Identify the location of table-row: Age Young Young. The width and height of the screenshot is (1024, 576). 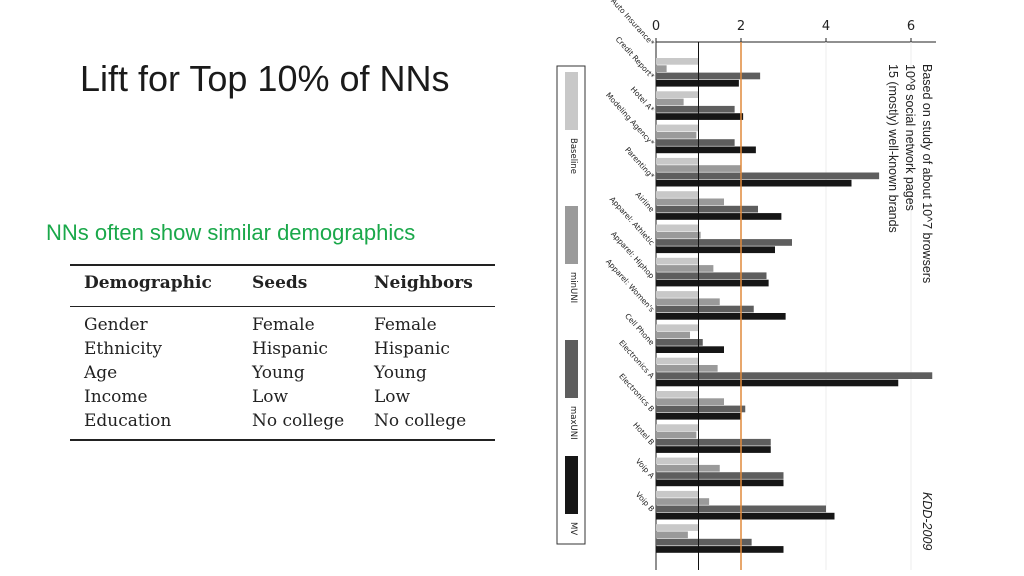
(282, 373).